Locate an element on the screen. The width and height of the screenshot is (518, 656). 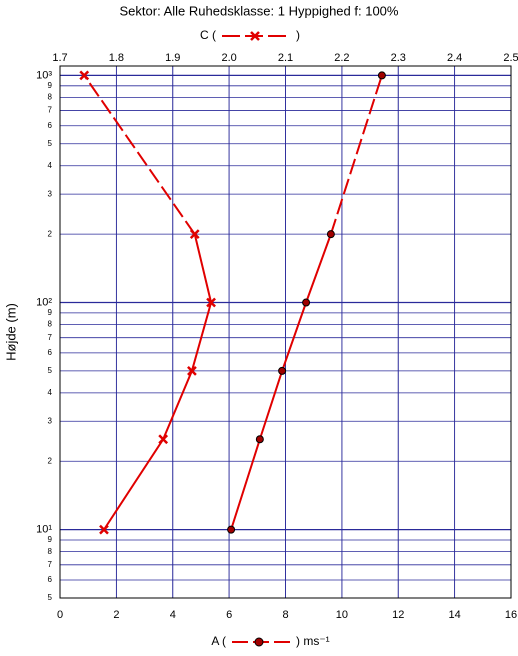
legend-text: A ( is located at coordinates (218, 641).